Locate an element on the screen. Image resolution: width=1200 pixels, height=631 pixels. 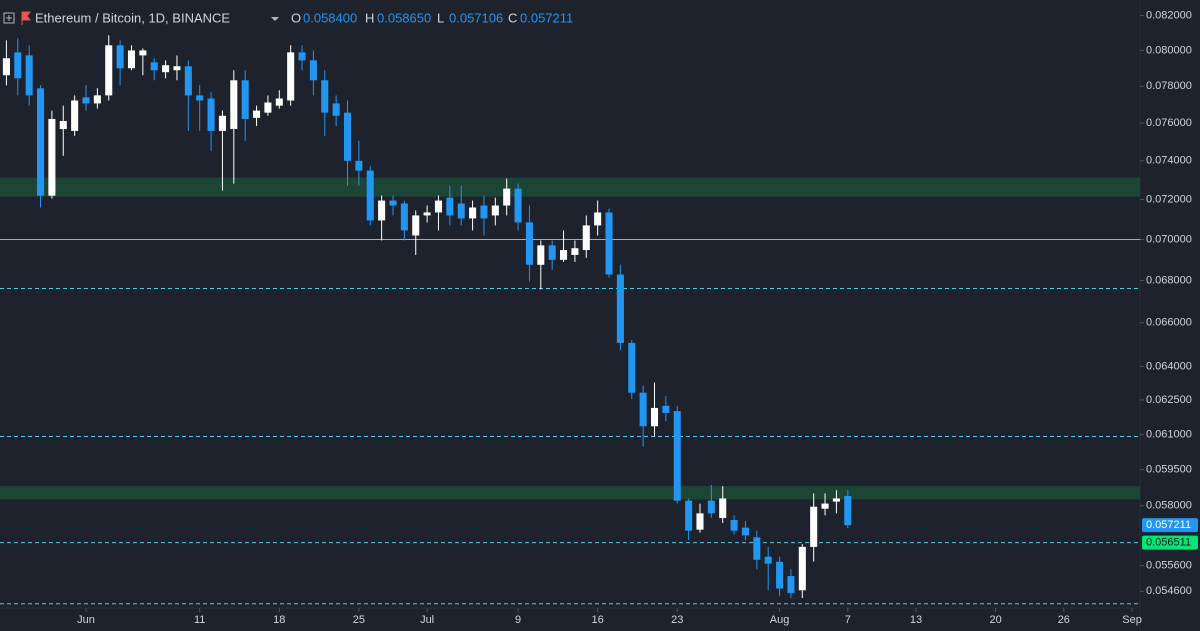
y-tick-label: 0.072000 is located at coordinates (1169, 200).